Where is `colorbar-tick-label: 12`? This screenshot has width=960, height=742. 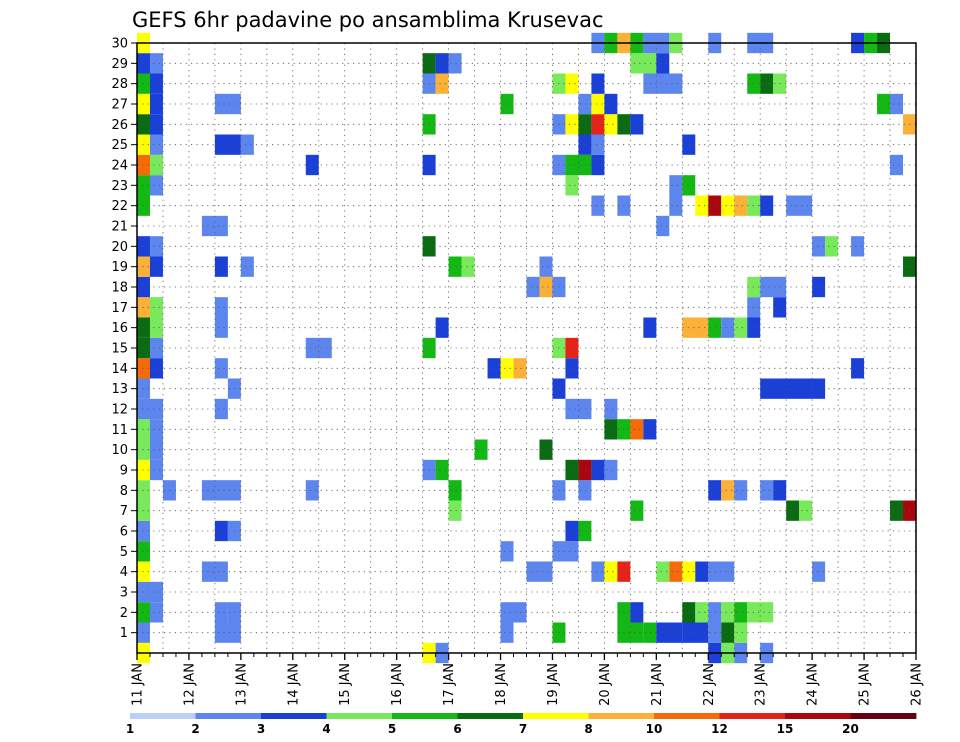 colorbar-tick-label: 12 is located at coordinates (719, 729).